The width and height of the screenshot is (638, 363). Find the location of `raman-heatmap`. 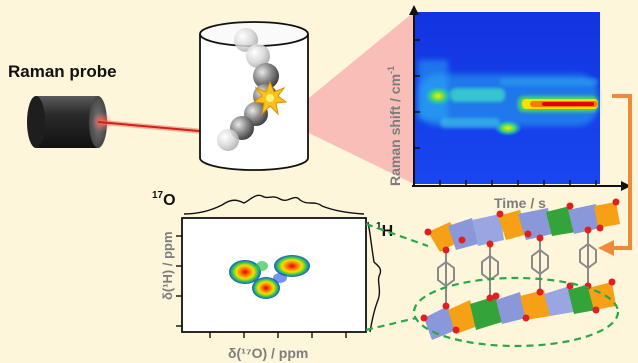

raman-heatmap is located at coordinates (507, 98).